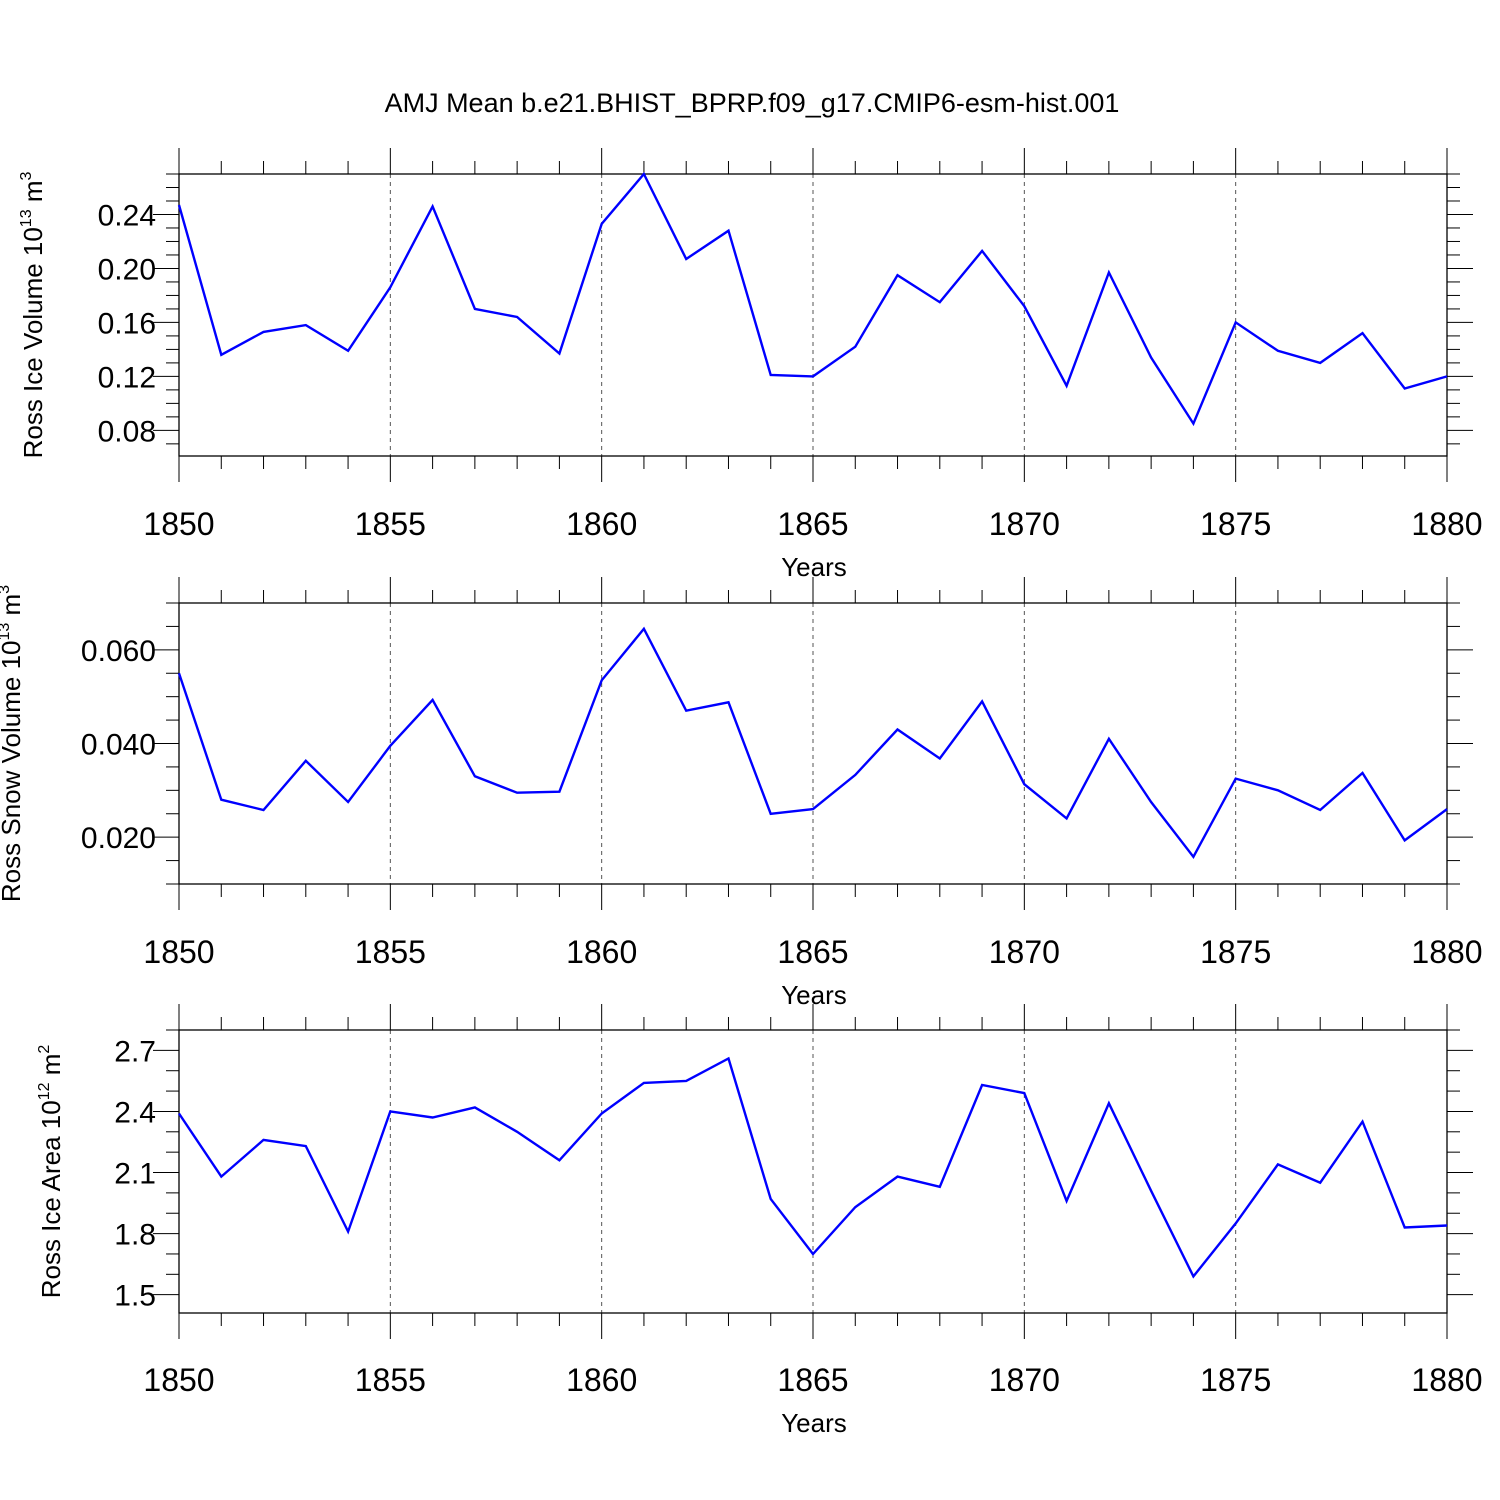 This screenshot has width=1500, height=1500. I want to click on y-tick-label: 1.8, so click(135, 1235).